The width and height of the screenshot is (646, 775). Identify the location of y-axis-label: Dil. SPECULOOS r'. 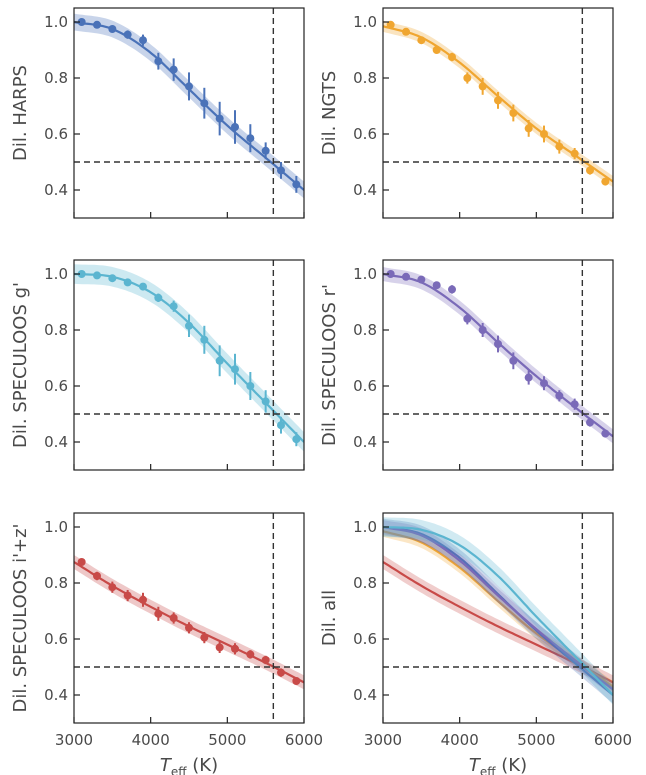
(329, 365).